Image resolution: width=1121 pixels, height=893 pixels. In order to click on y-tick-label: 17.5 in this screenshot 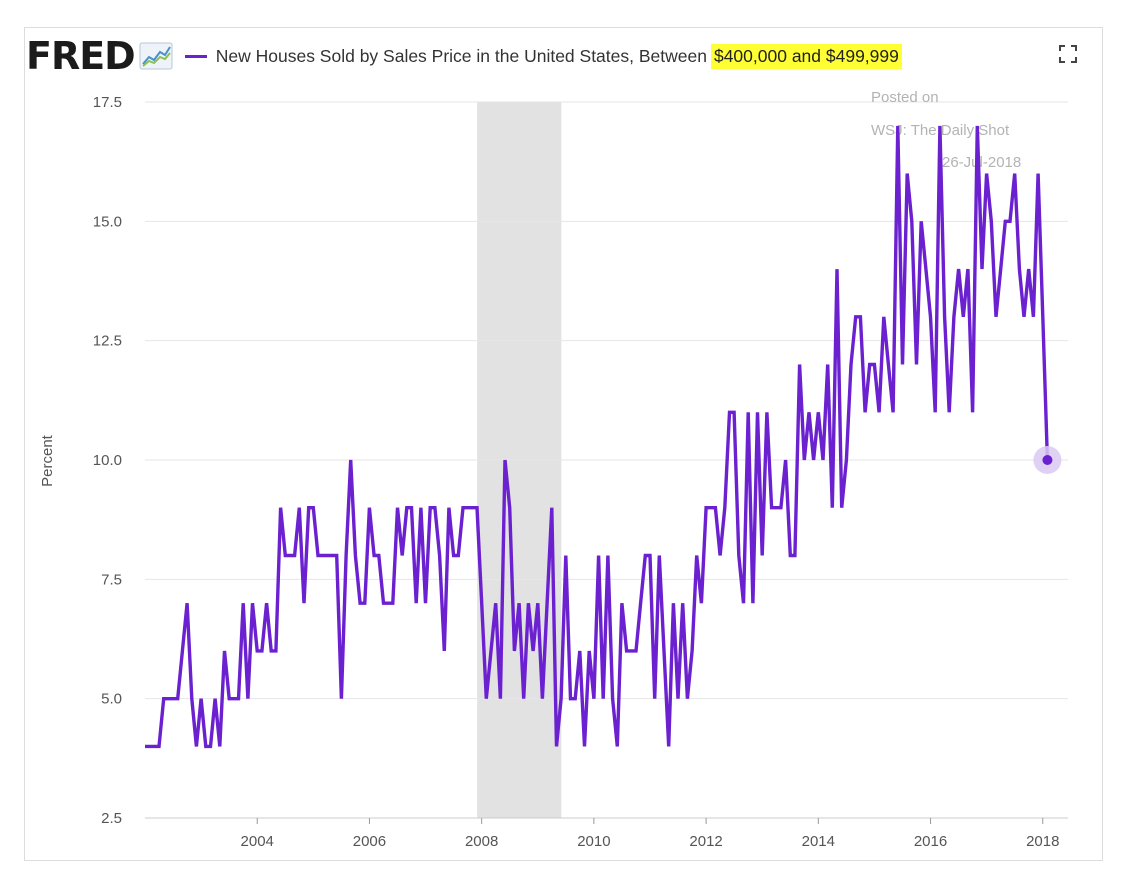, I will do `click(107, 102)`.